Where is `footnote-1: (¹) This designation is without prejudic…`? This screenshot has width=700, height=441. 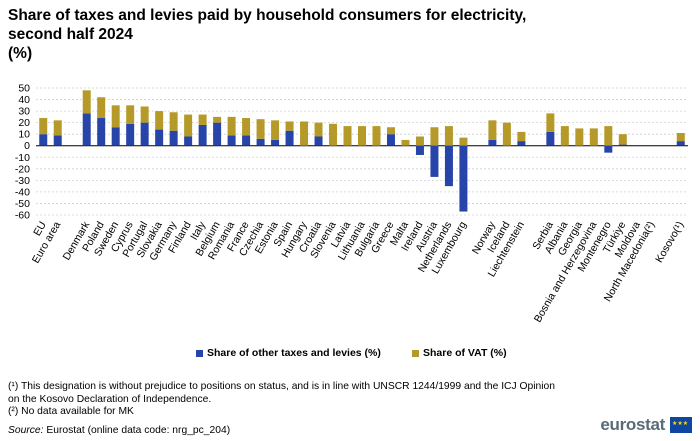
footnote-1: (¹) This designation is without prejudic… is located at coordinates (281, 393).